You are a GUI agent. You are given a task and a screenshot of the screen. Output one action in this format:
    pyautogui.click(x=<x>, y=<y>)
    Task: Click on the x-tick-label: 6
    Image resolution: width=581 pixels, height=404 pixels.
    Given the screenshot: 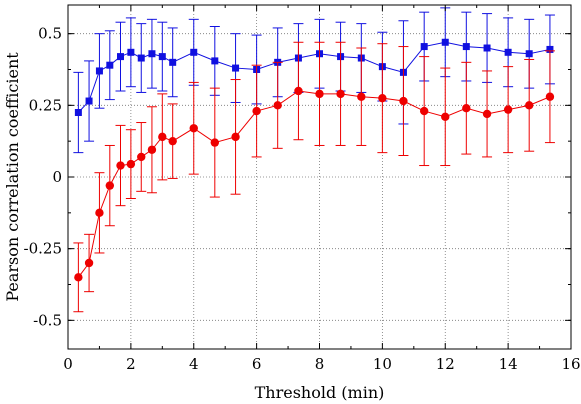 What is the action you would take?
    pyautogui.click(x=257, y=364)
    